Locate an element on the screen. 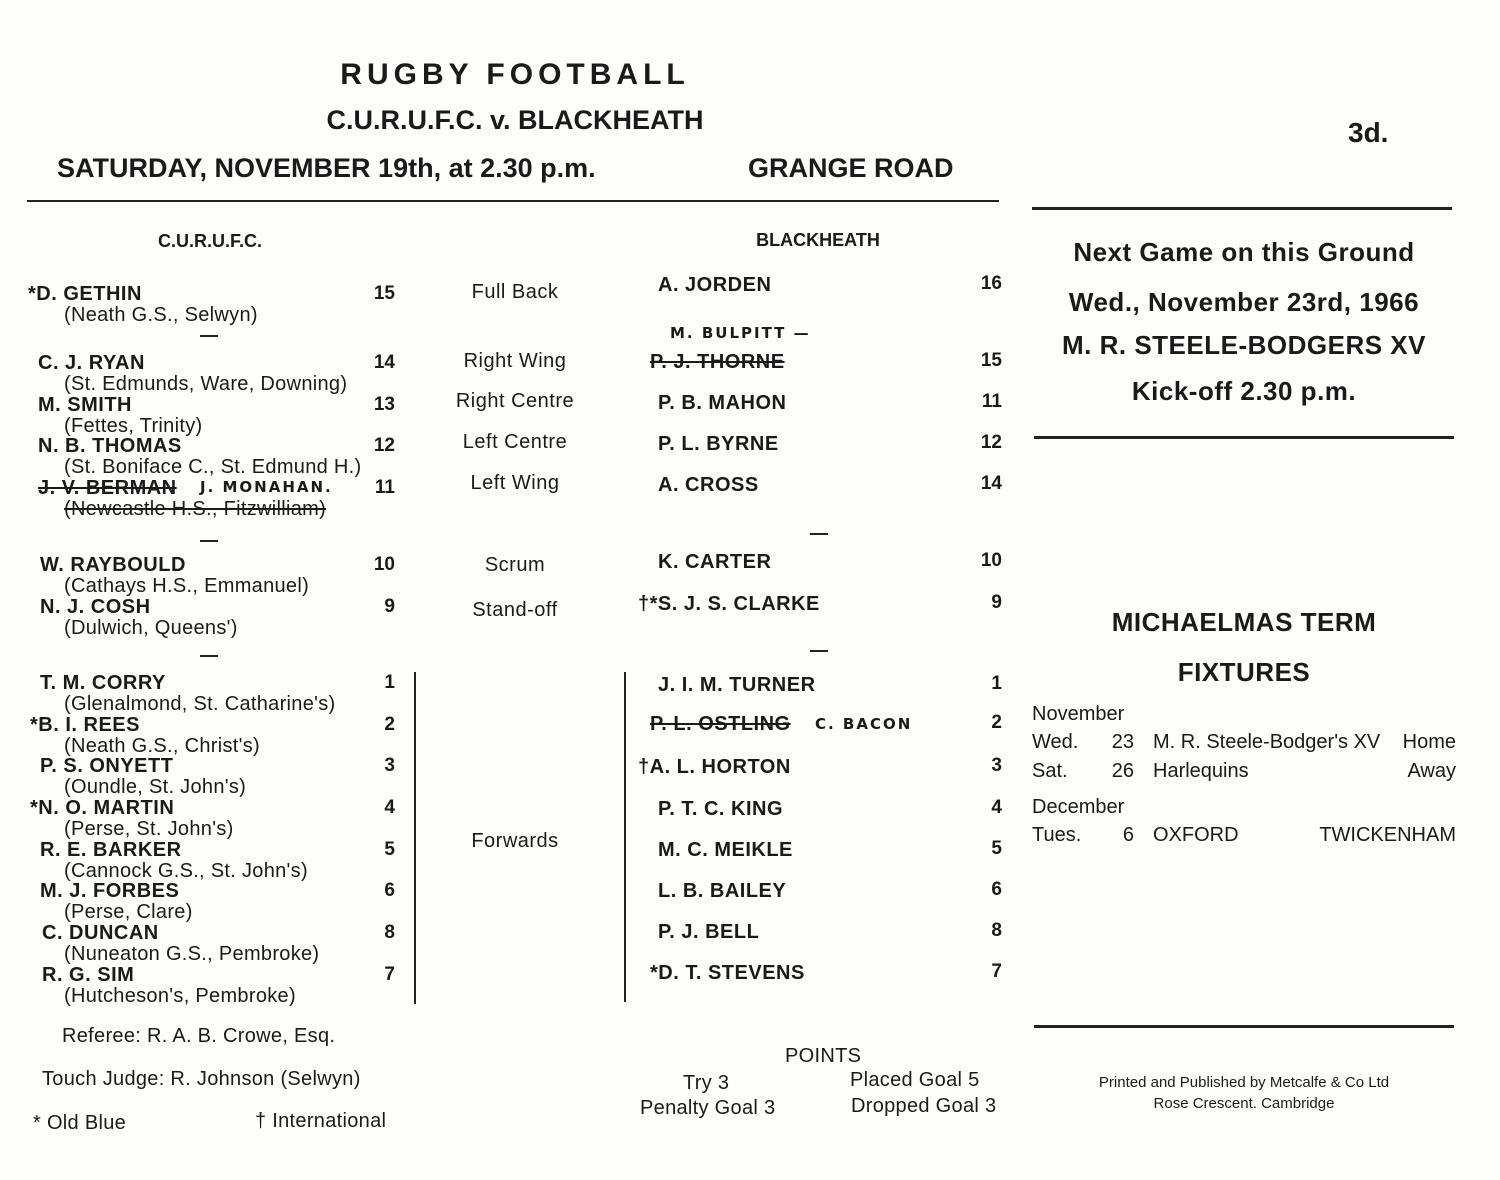 The image size is (1500, 1180). away-player-name: †*S. J. S. CLARKE is located at coordinates (729, 604).